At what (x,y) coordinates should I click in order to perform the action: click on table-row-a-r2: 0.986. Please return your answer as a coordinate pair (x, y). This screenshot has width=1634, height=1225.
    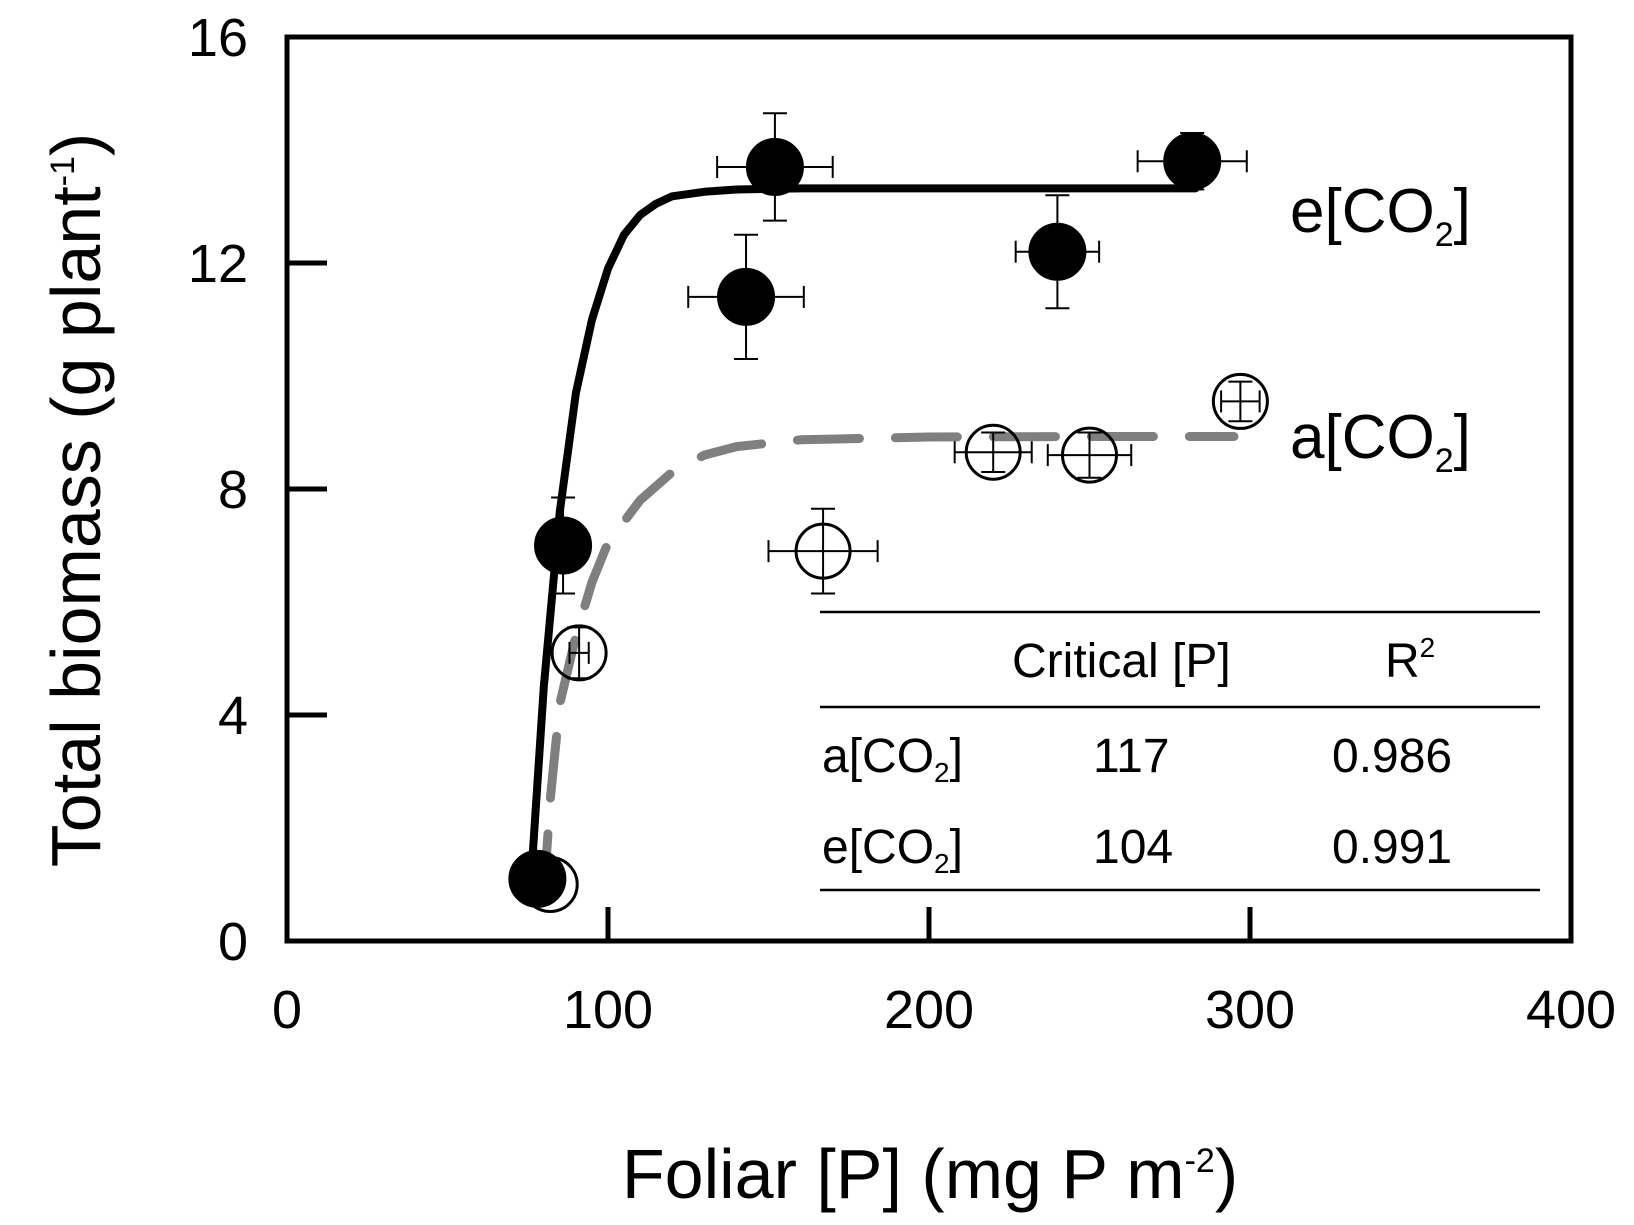
    Looking at the image, I should click on (1392, 756).